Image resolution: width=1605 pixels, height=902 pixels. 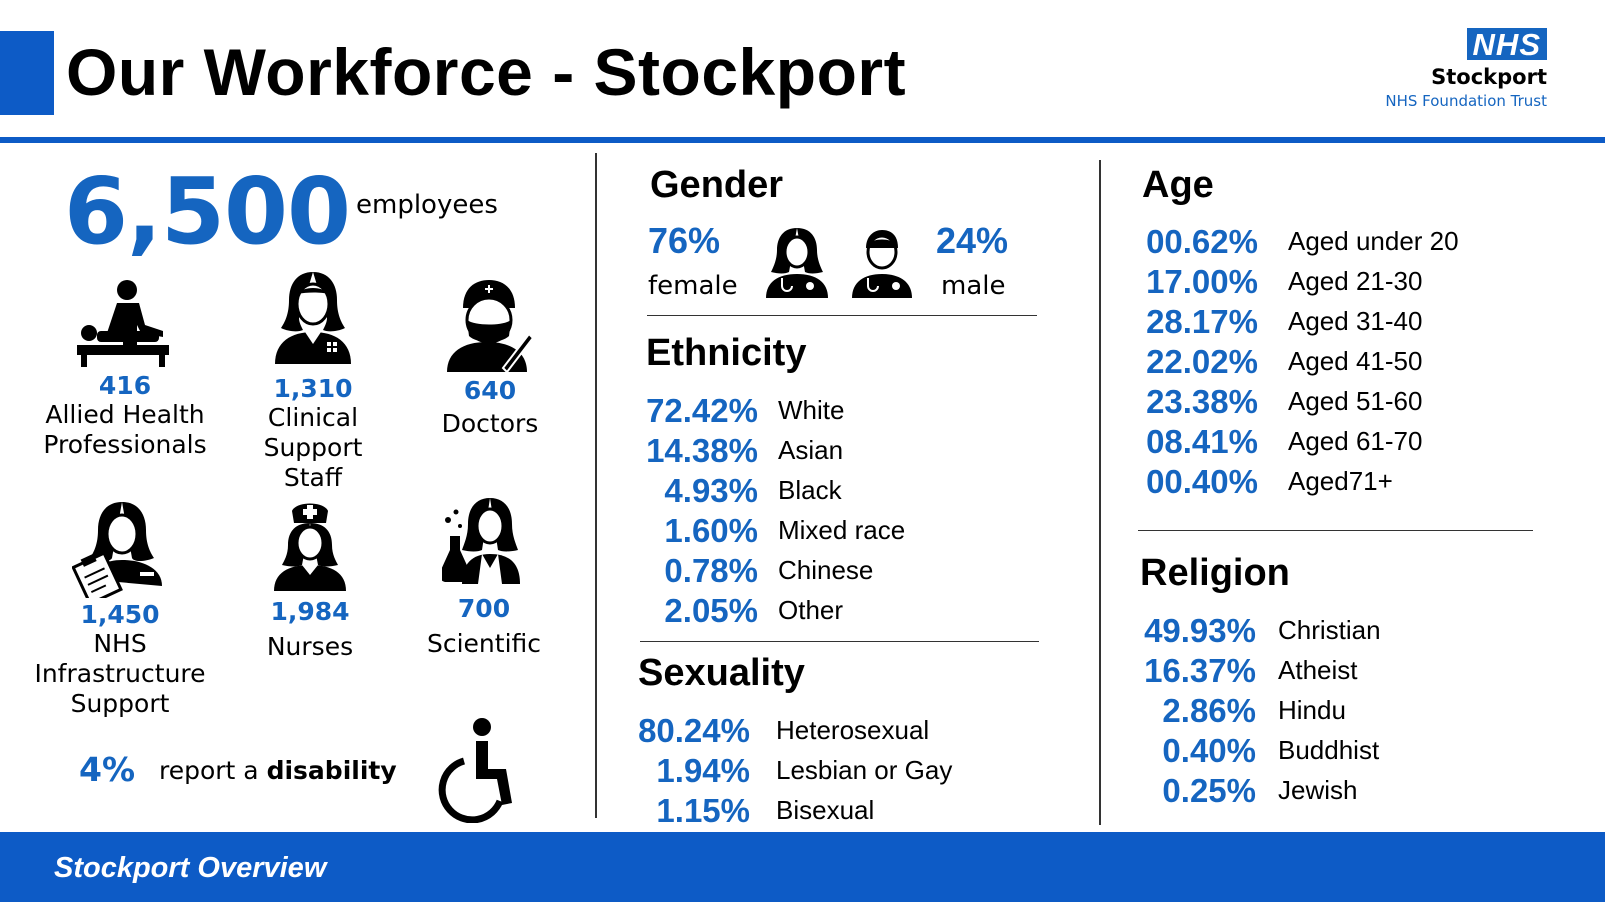 I want to click on staff-label: NHS Infrastructure Support, so click(x=120, y=674).